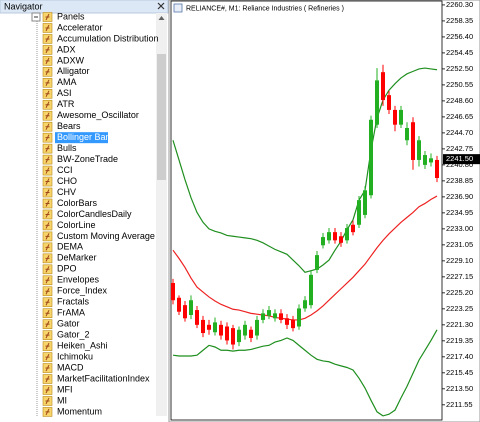 Image resolution: width=480 pixels, height=422 pixels. What do you see at coordinates (459, 212) in the screenshot?
I see `y-tick-label: 2234.95` at bounding box center [459, 212].